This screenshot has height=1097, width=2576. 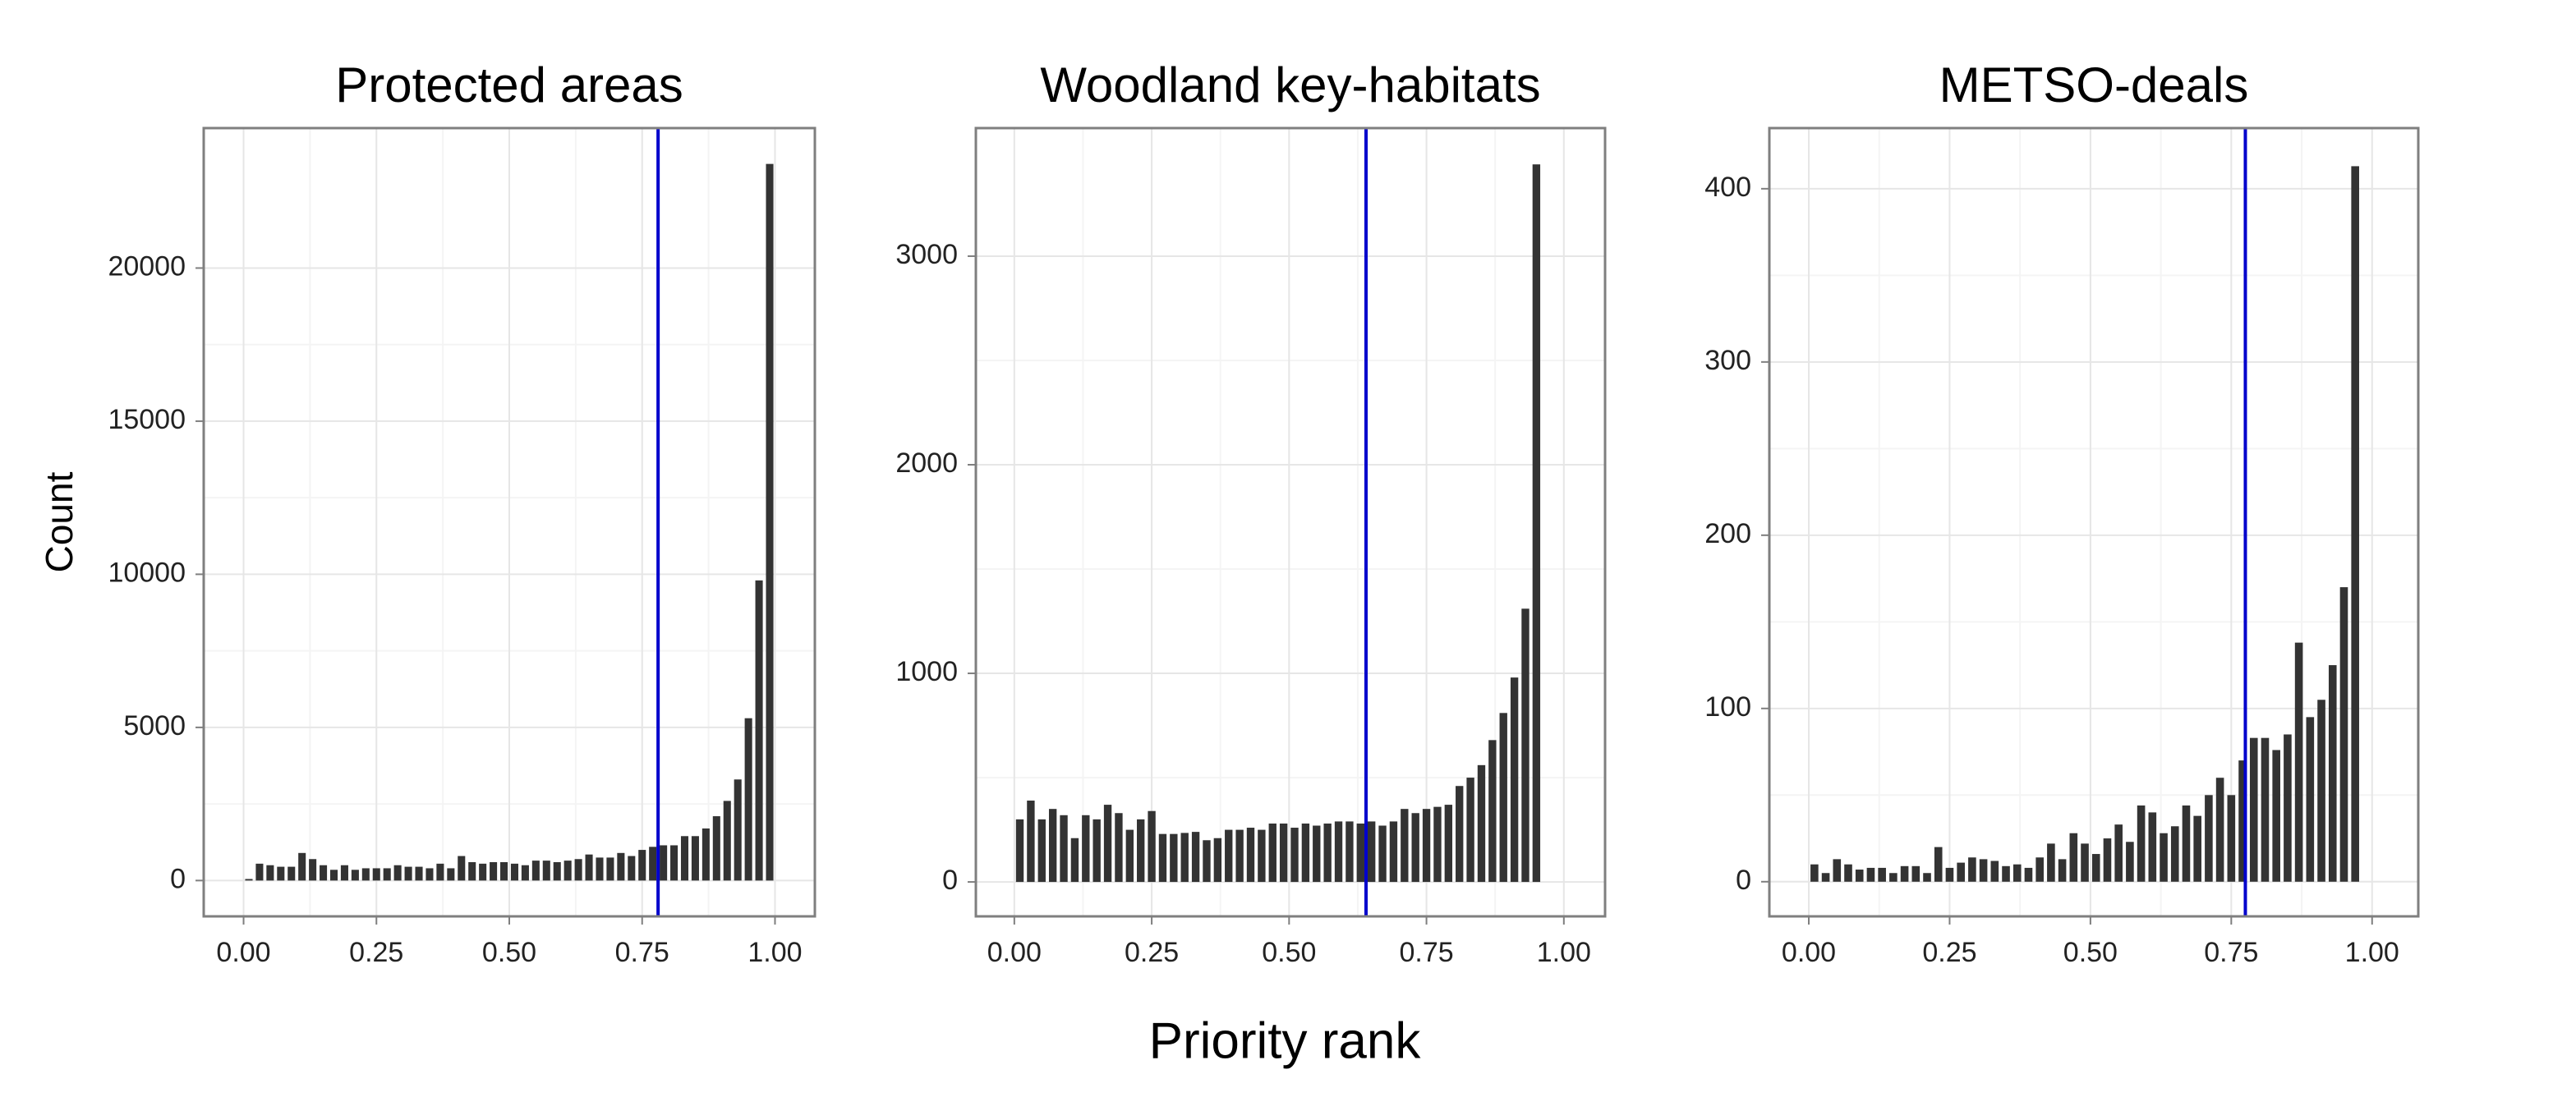 What do you see at coordinates (1727, 360) in the screenshot?
I see `y-tick-label: 300` at bounding box center [1727, 360].